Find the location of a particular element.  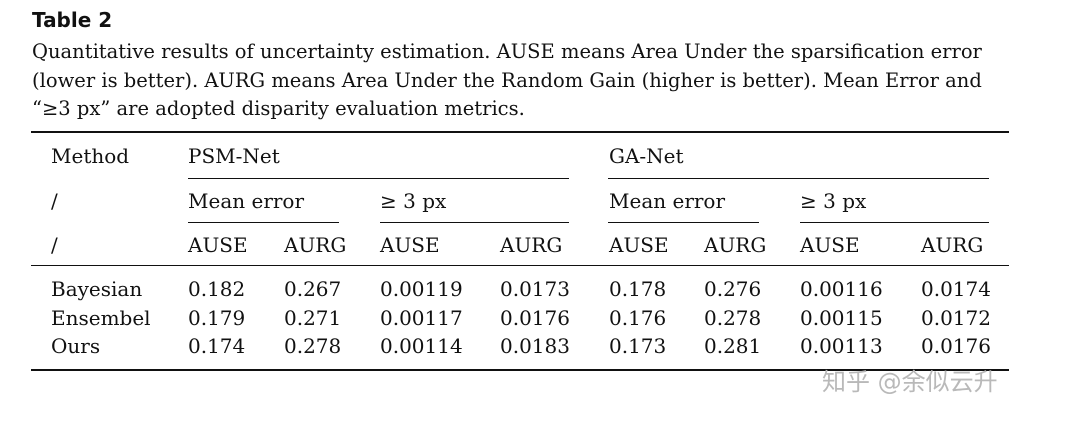

header-group-ga: GA-Net is located at coordinates (646, 156).